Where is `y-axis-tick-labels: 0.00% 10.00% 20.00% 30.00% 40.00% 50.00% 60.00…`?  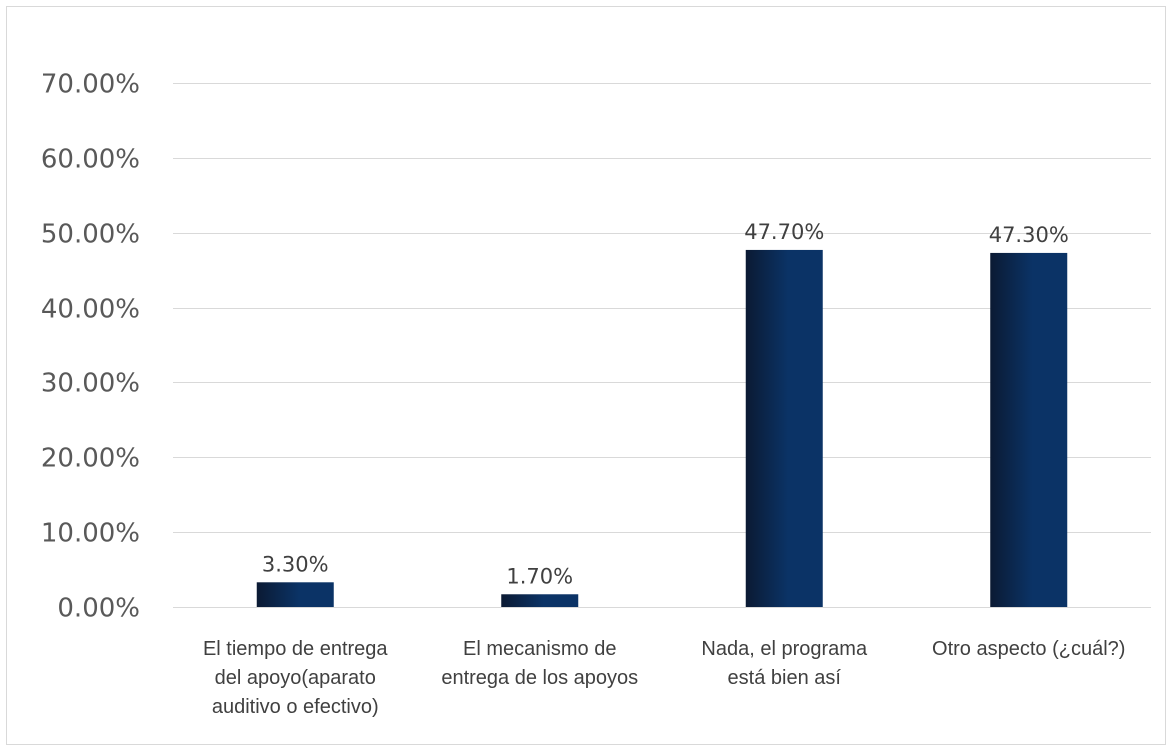 y-axis-tick-labels: 0.00% 10.00% 20.00% 30.00% 40.00% 50.00% 60.00… is located at coordinates (90, 347).